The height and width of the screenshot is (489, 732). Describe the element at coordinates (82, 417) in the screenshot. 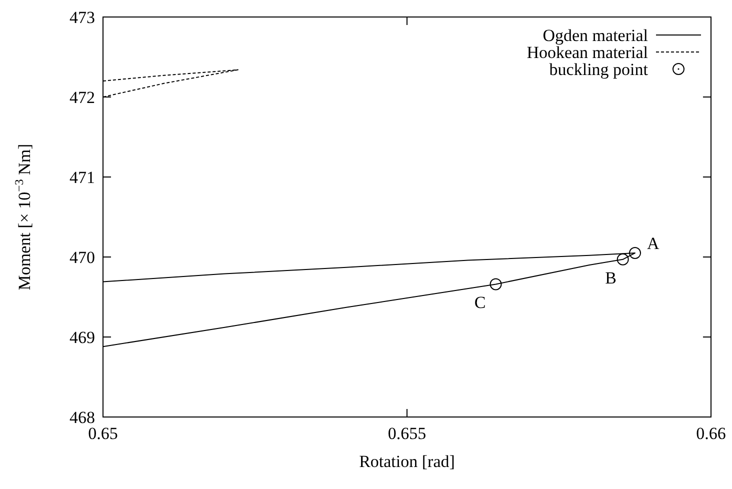

I see `y-tick-label: 468` at that location.